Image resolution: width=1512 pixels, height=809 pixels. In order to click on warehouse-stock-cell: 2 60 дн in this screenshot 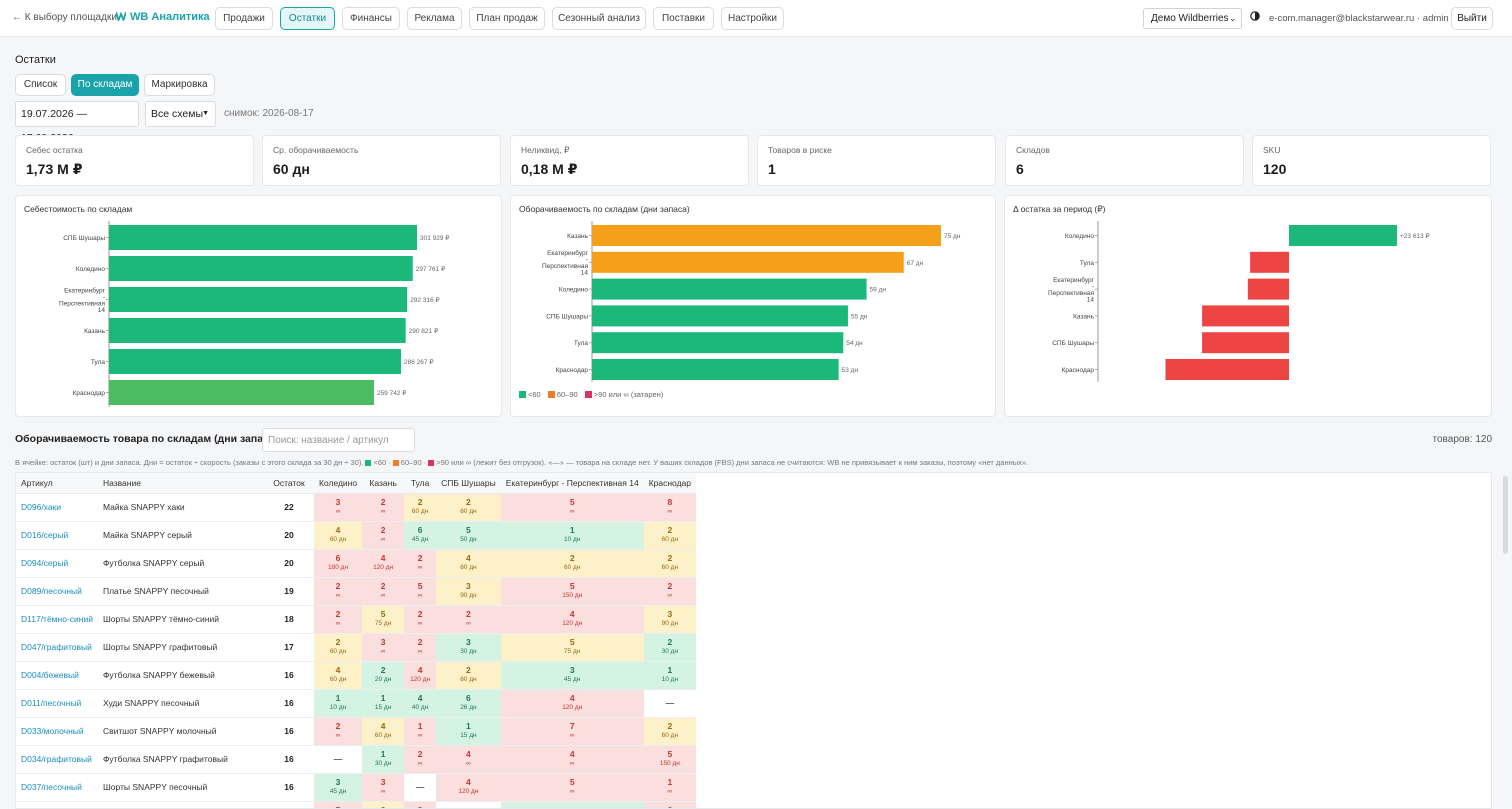, I will do `click(670, 731)`.